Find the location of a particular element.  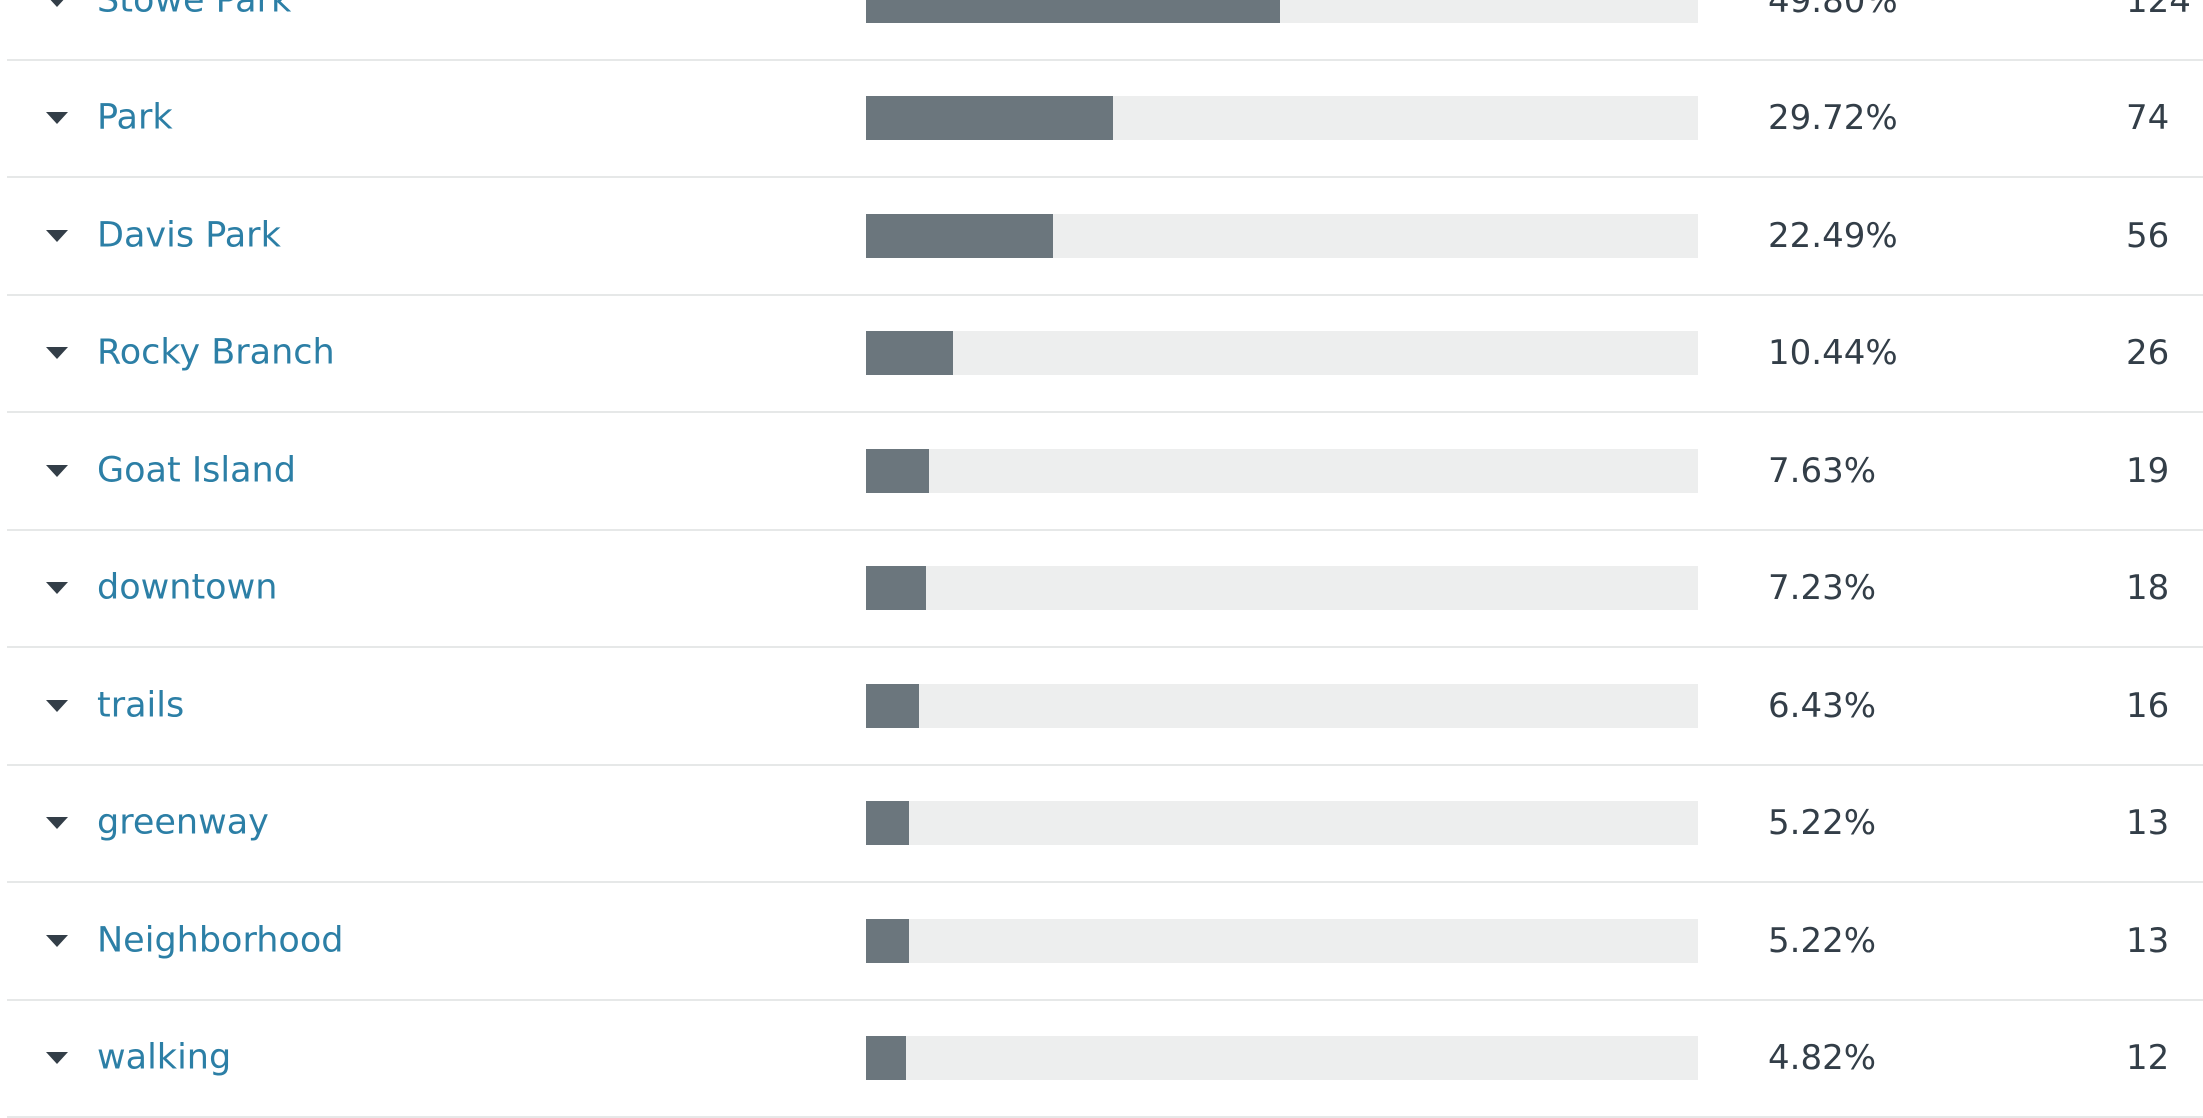

response-count: 26 is located at coordinates (2147, 353).